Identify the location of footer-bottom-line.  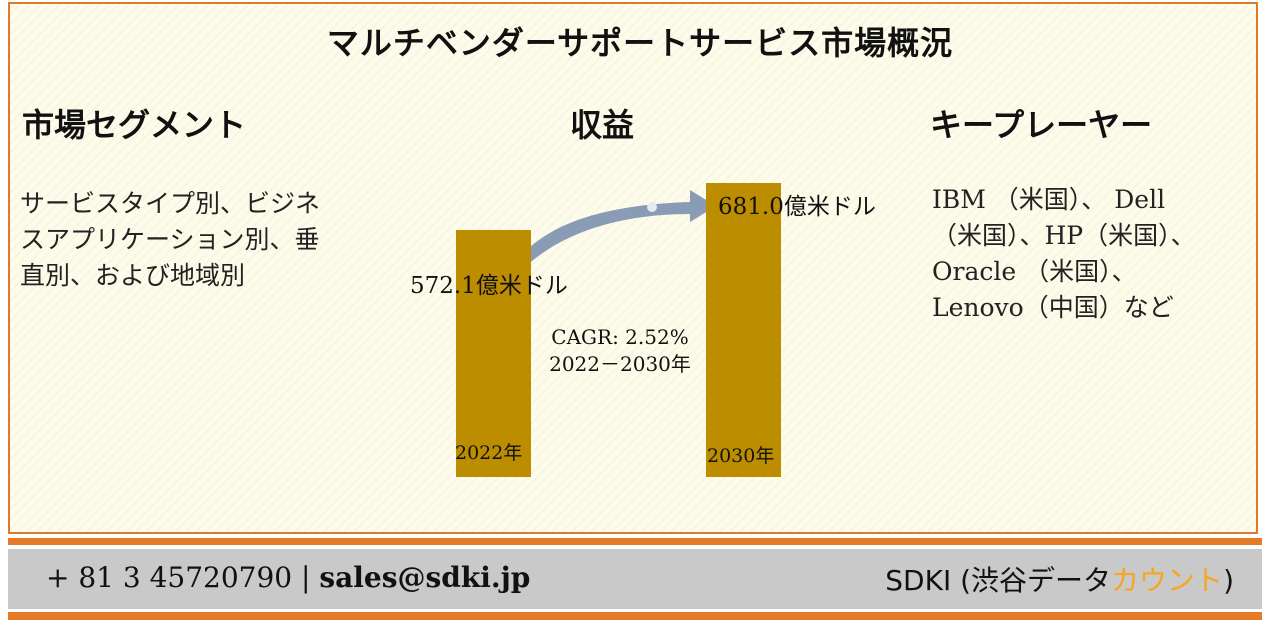
(635, 616).